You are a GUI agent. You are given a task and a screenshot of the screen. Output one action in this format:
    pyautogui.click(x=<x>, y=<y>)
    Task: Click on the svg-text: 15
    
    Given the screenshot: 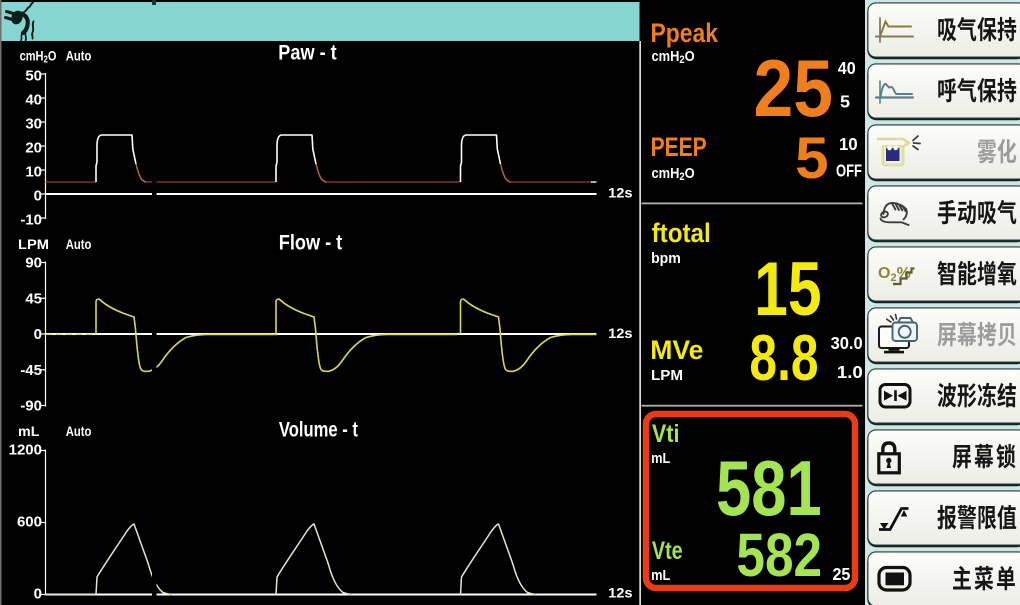 What is the action you would take?
    pyautogui.click(x=788, y=288)
    